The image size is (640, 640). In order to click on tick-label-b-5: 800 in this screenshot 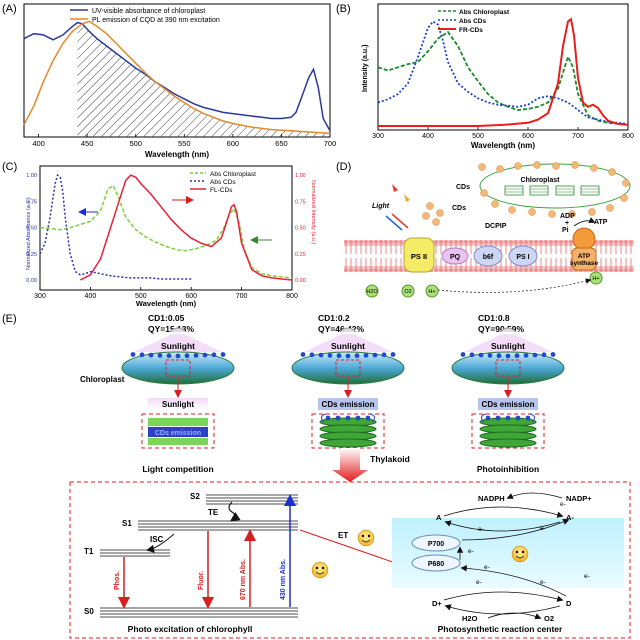, I will do `click(628, 136)`.